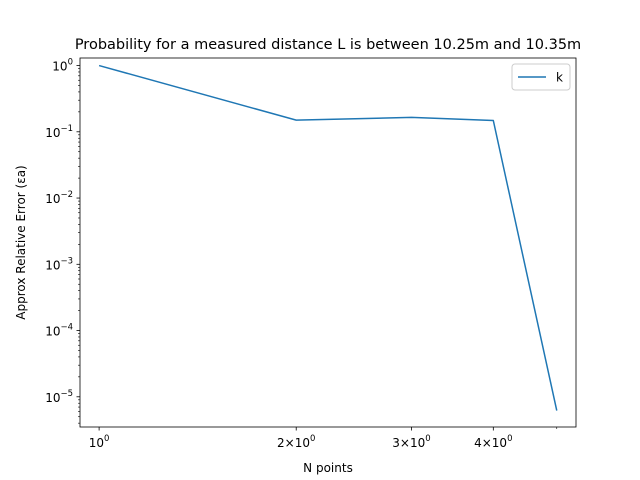  What do you see at coordinates (21, 242) in the screenshot?
I see `y-axis-label: Approx Relative Error (εa)` at bounding box center [21, 242].